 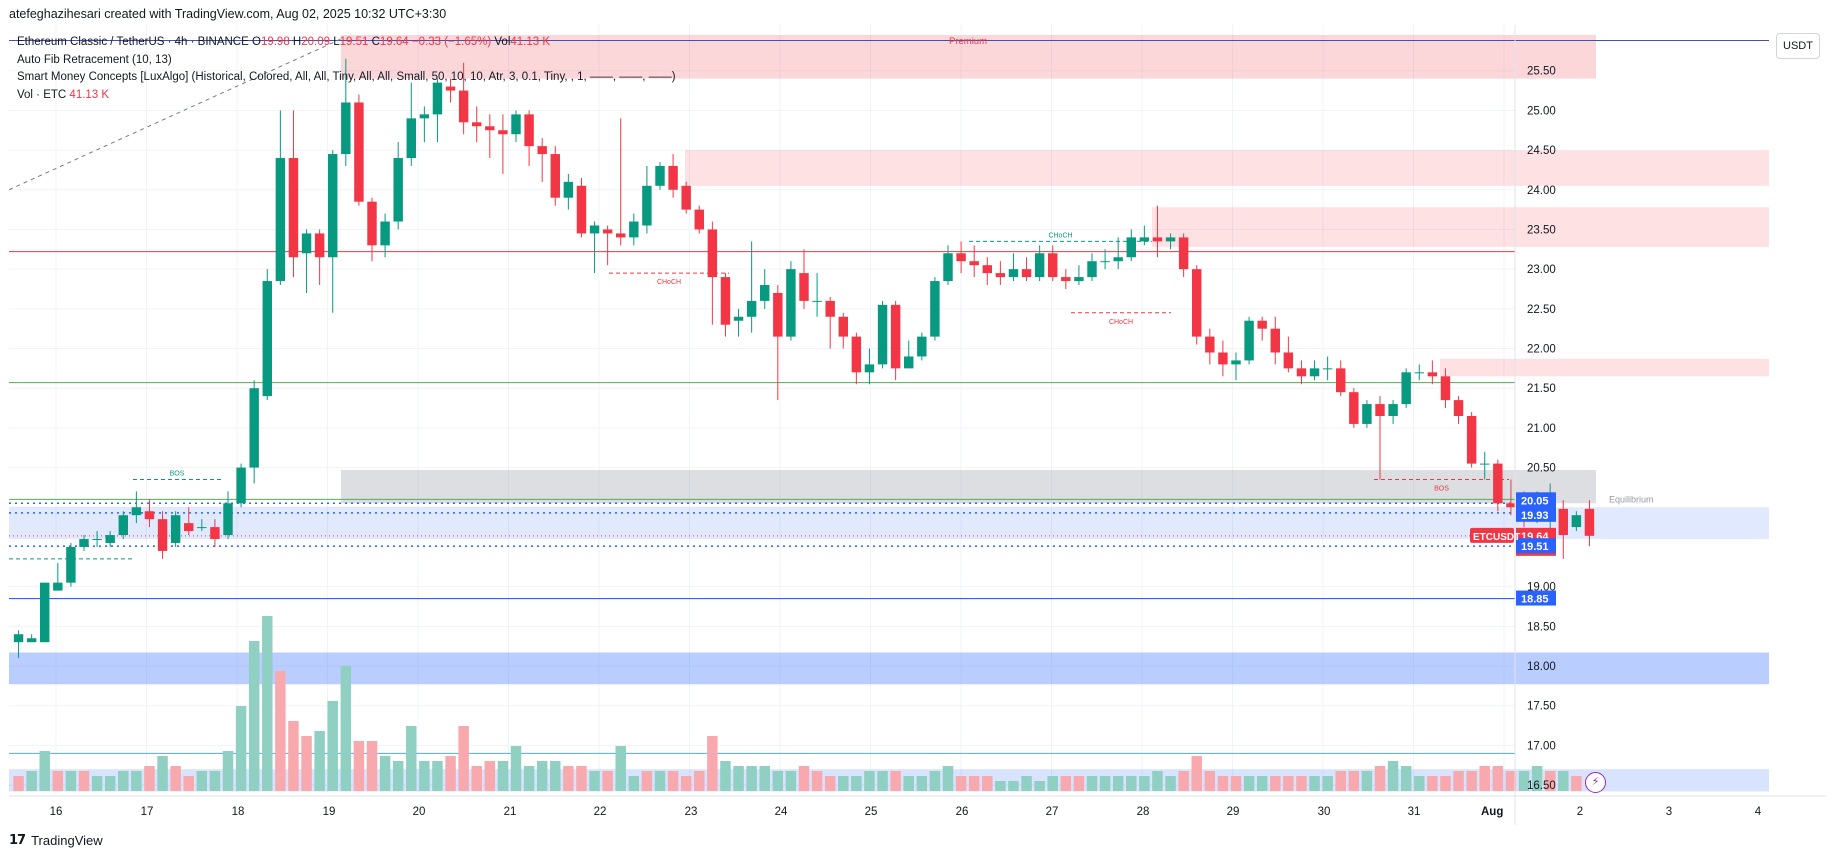 What do you see at coordinates (94, 59) in the screenshot?
I see `indicator-fib: Auto Fib Retracement (10, 13)` at bounding box center [94, 59].